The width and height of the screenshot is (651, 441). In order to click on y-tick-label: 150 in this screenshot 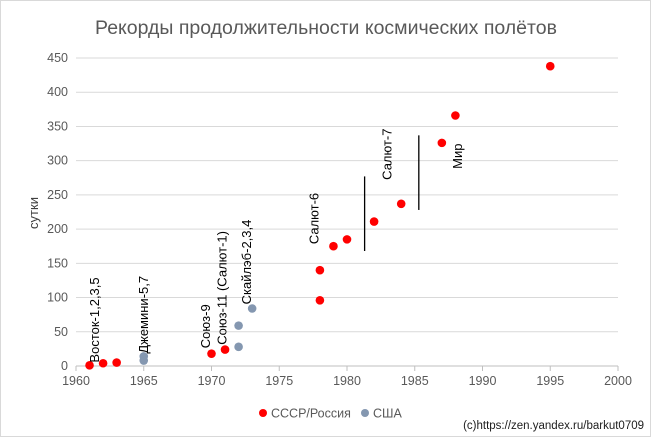, I will do `click(57, 263)`.